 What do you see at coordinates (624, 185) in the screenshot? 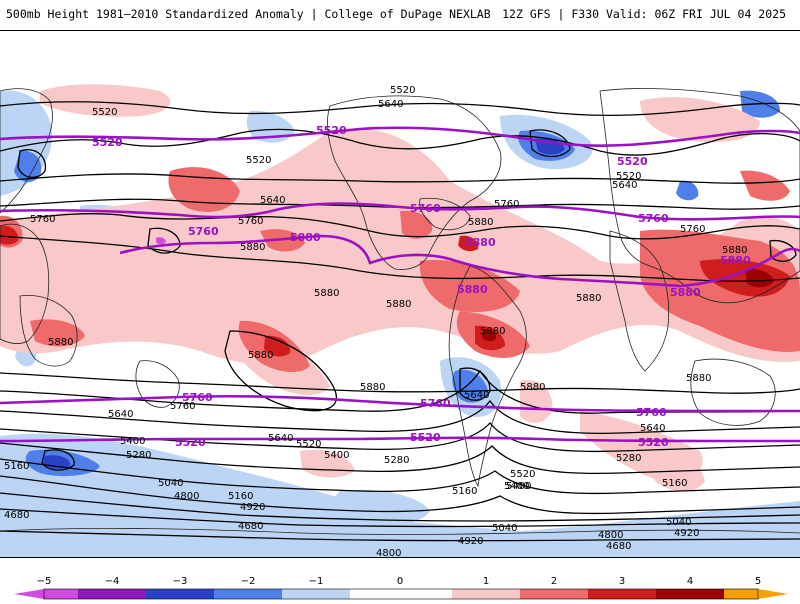
I see `label-black-6: 5640` at bounding box center [624, 185].